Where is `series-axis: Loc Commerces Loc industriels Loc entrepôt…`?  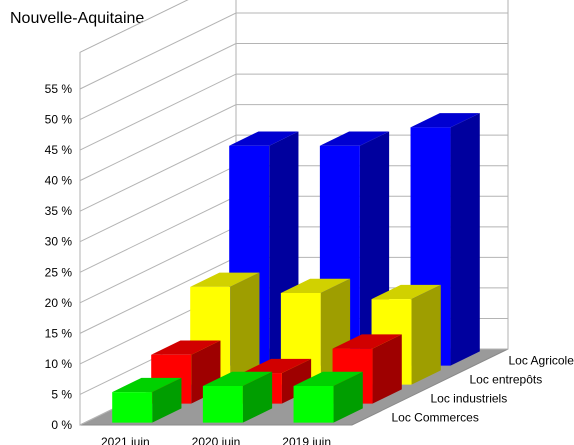 series-axis: Loc Commerces Loc industriels Loc entrepôt… is located at coordinates (483, 389).